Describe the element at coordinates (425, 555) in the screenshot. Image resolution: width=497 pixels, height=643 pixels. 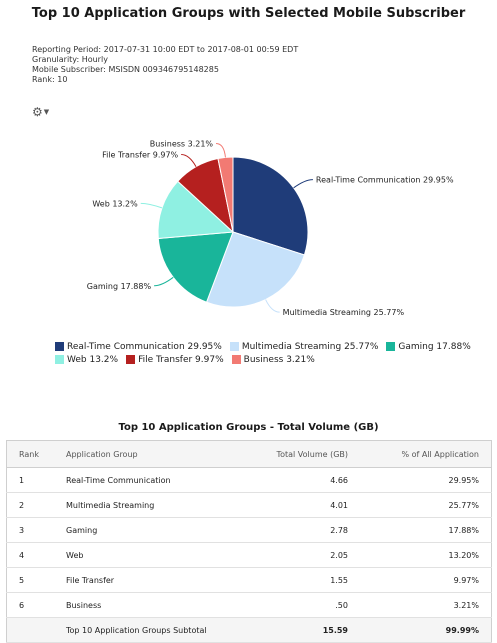
I see `cell-percent: 13.20%` at that location.